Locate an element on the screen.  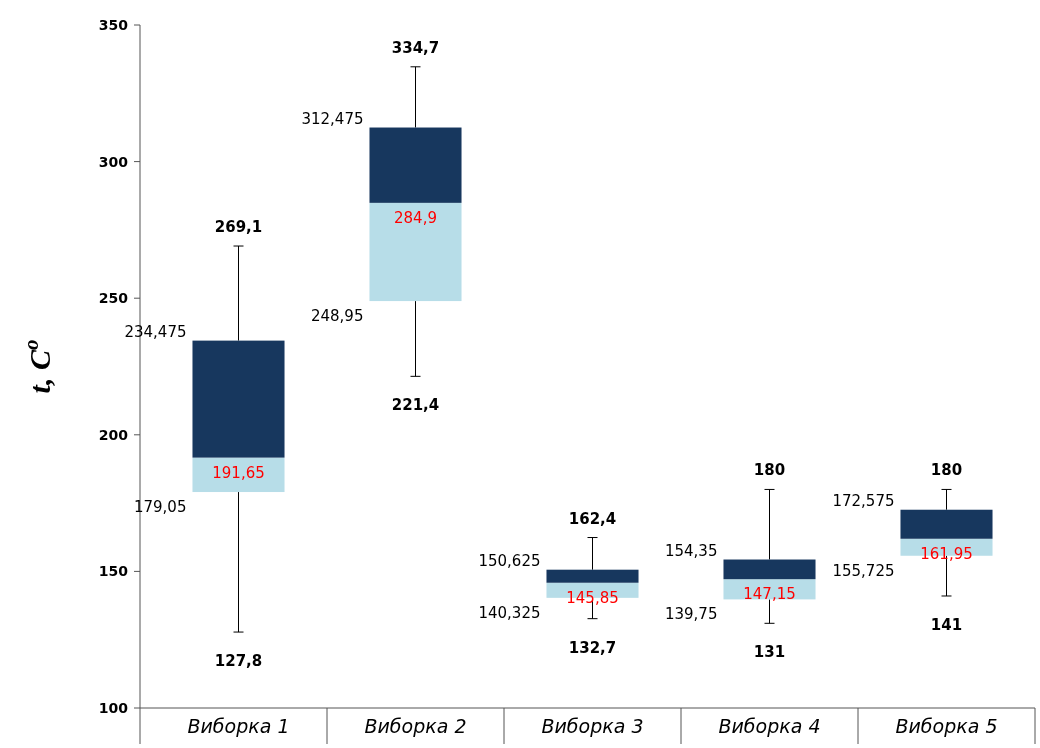
annotation: 145,85 is located at coordinates (592, 597).